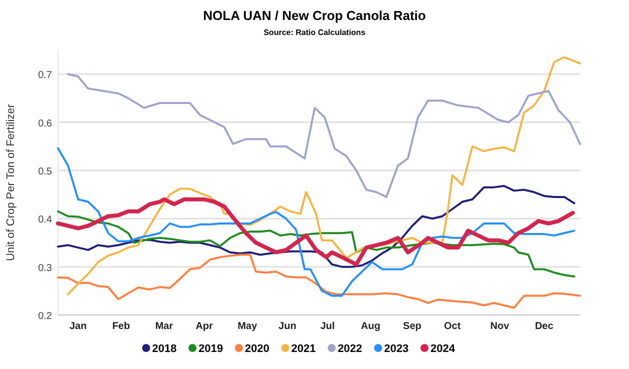 Image resolution: width=629 pixels, height=369 pixels. I want to click on y-tick-label: 0.5, so click(45, 172).